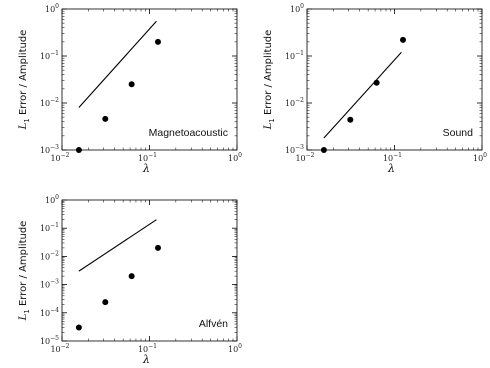 This screenshot has height=368, width=490. Describe the element at coordinates (188, 133) in the screenshot. I see `panel-annotation: Magnetoacoustic` at that location.